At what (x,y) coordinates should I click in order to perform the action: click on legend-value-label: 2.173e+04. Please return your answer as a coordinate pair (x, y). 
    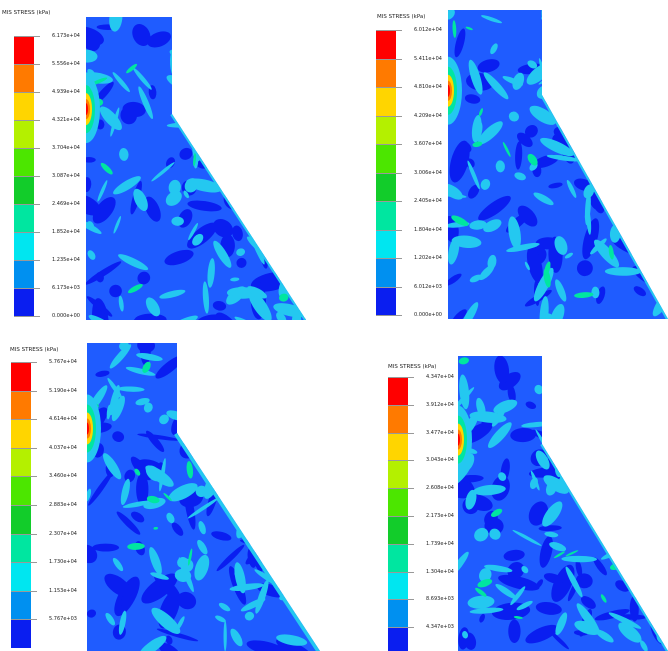
    Looking at the image, I should click on (440, 516).